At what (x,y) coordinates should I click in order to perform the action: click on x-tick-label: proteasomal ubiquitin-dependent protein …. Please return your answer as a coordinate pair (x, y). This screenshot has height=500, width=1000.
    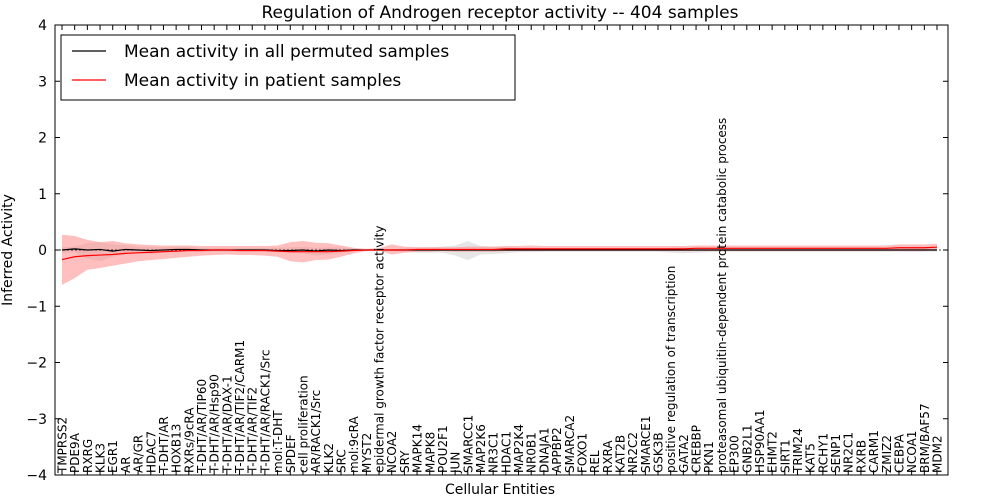
    Looking at the image, I should click on (722, 295).